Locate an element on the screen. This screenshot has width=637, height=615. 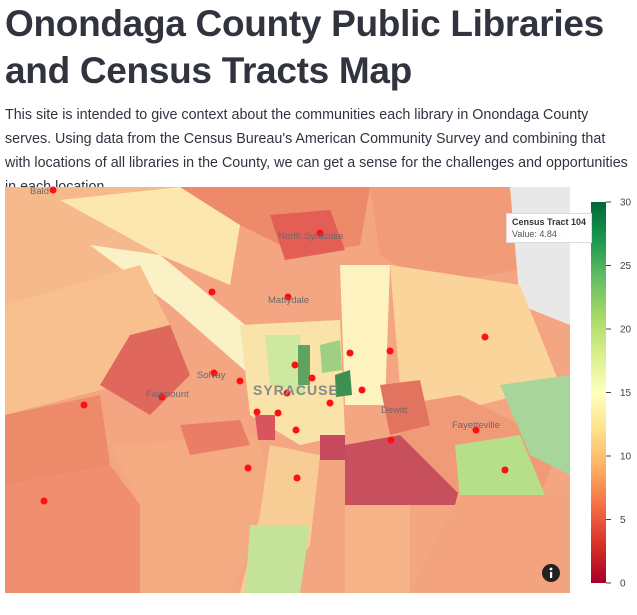
place-label: Fayetteville is located at coordinates (476, 425).